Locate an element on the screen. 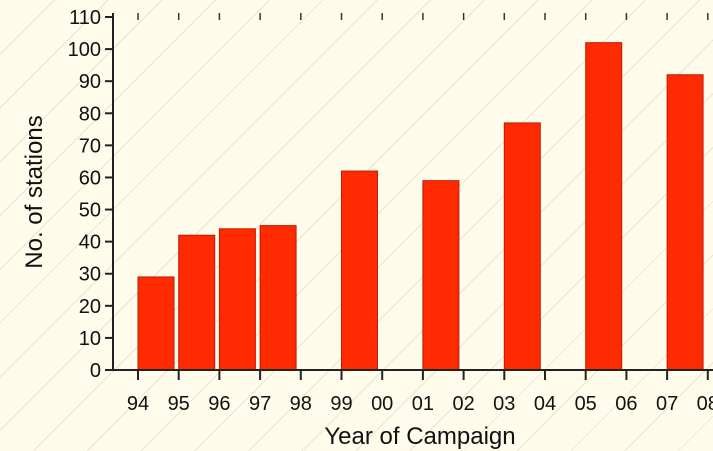 The width and height of the screenshot is (713, 451). x-tick-label: 02 is located at coordinates (463, 404).